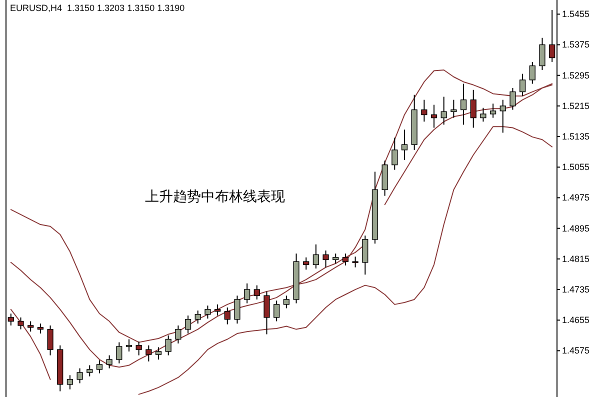 The width and height of the screenshot is (600, 397). What do you see at coordinates (576, 289) in the screenshot?
I see `y-tick-label: 1.4735` at bounding box center [576, 289].